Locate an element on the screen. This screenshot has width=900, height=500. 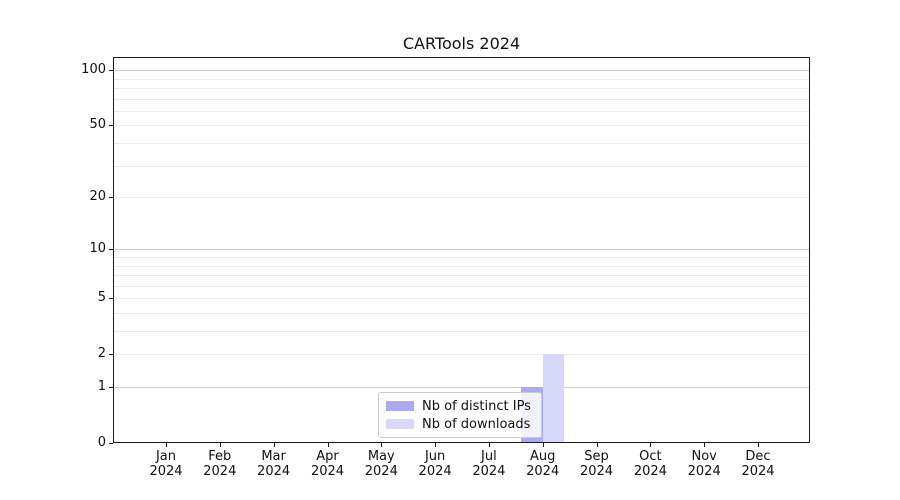
x-tick-month: Aug is located at coordinates (542, 456).